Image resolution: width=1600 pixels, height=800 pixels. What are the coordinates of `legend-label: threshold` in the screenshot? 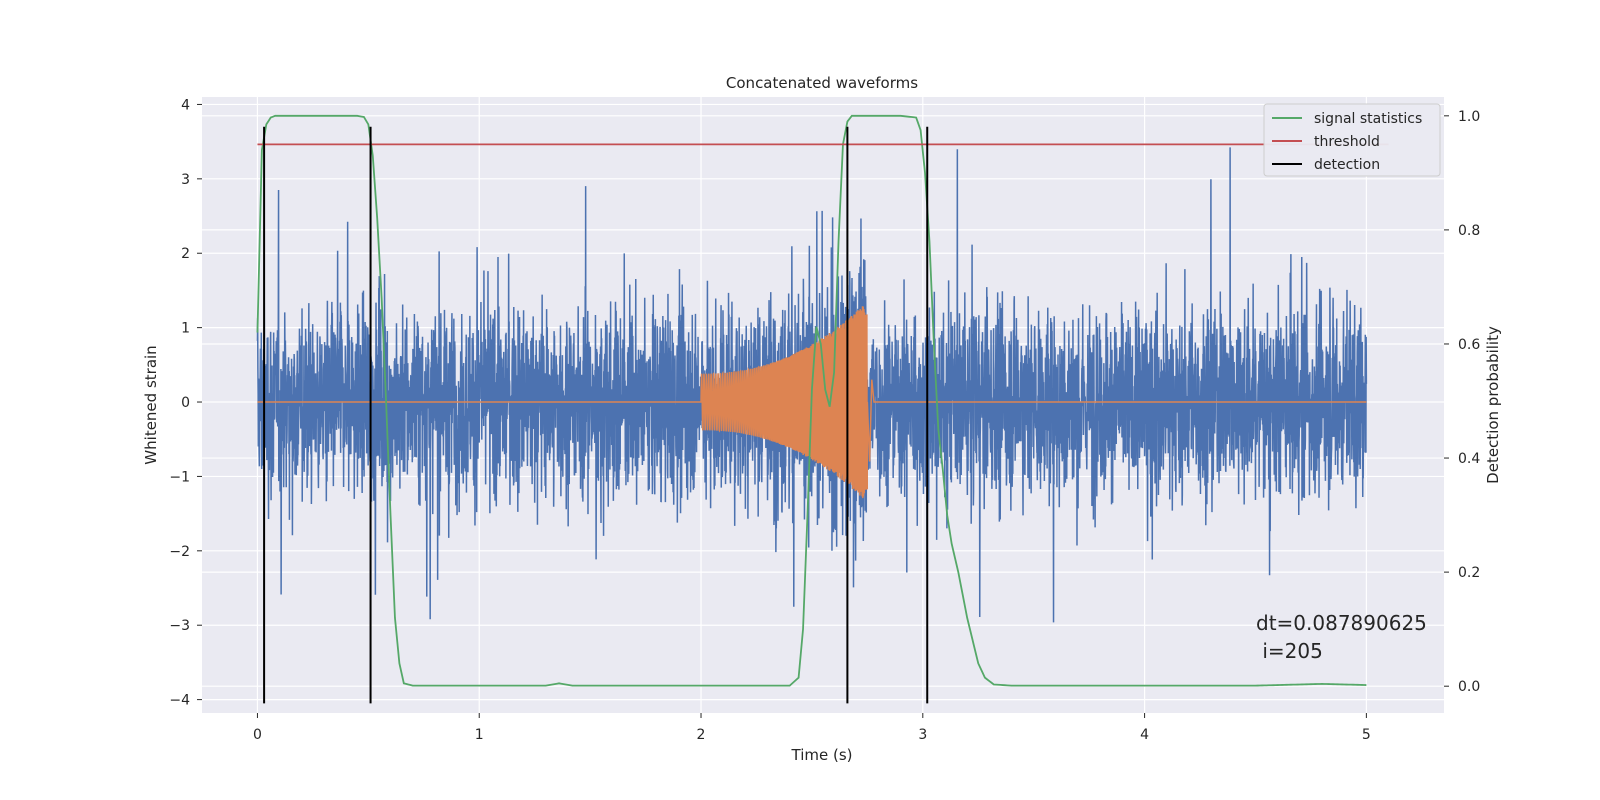 It's located at (1347, 142).